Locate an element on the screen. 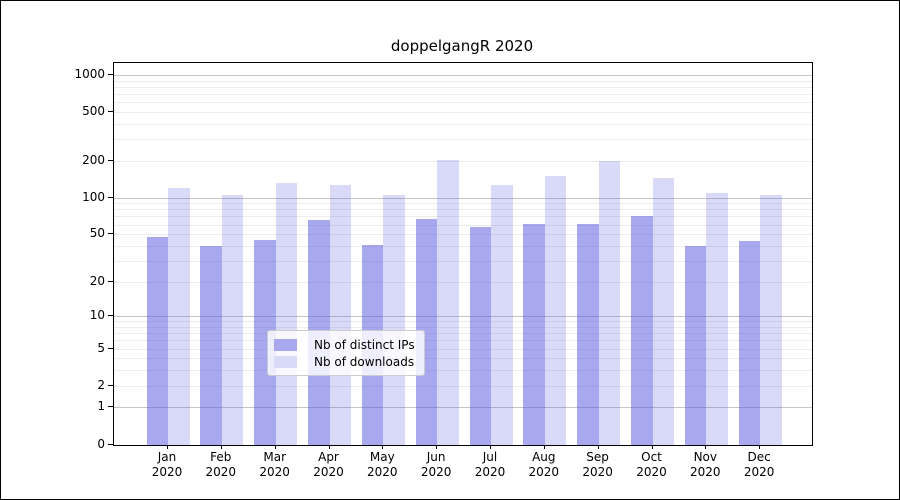  x-tick-label: Sep 2020 is located at coordinates (597, 464).